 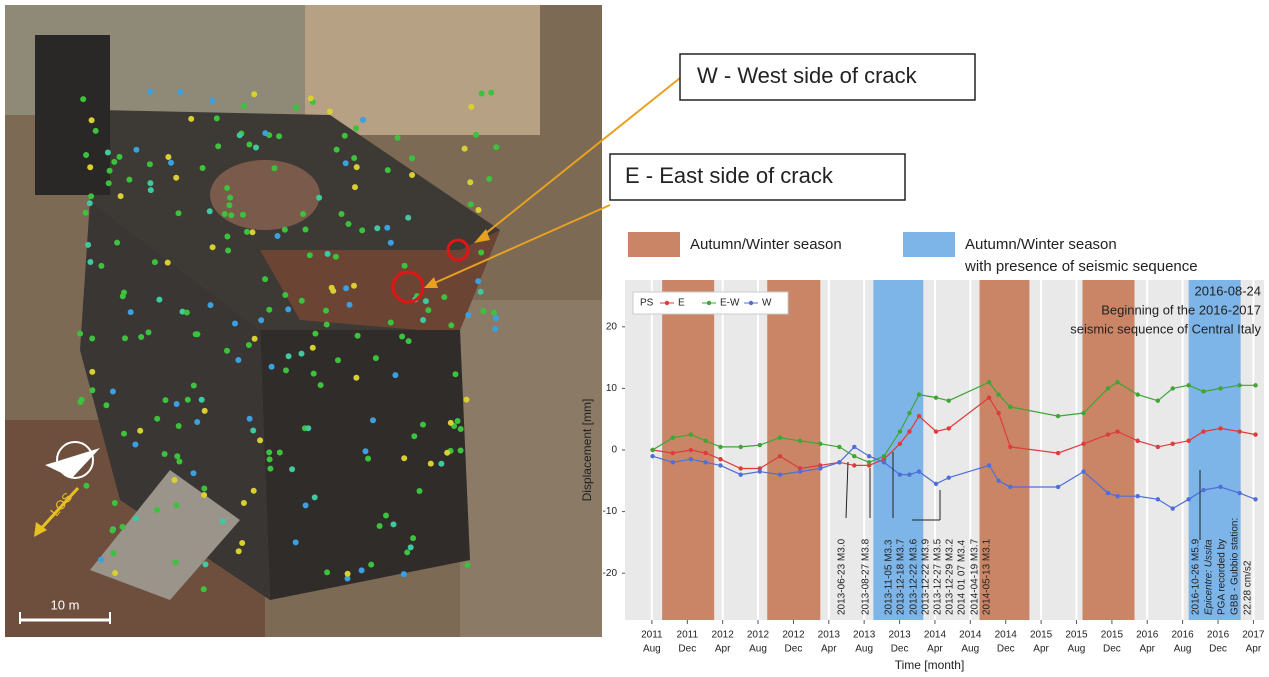 What do you see at coordinates (1041, 649) in the screenshot?
I see `x-tick-label: Apr` at bounding box center [1041, 649].